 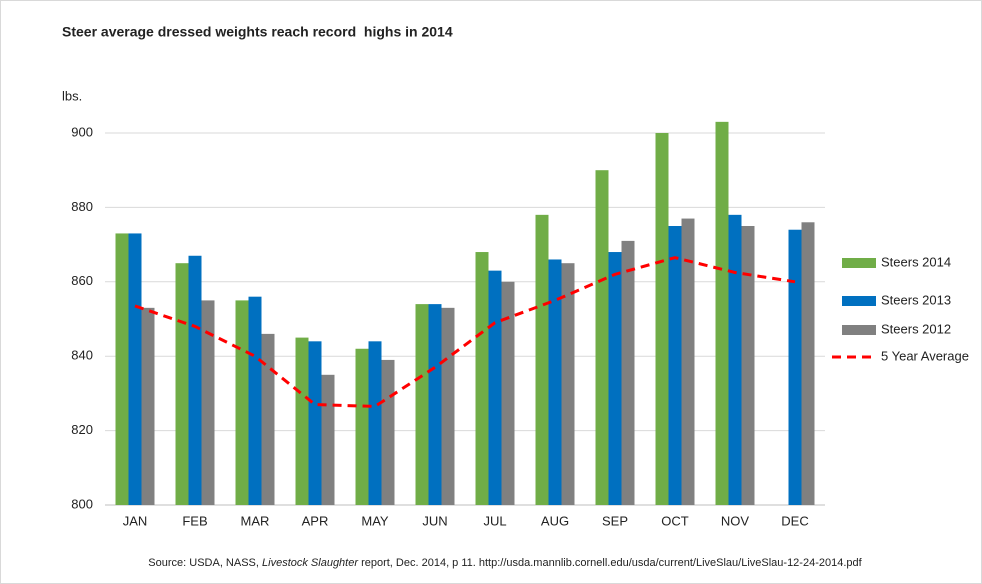 What do you see at coordinates (794, 520) in the screenshot?
I see `x-tick-label: DEC` at bounding box center [794, 520].